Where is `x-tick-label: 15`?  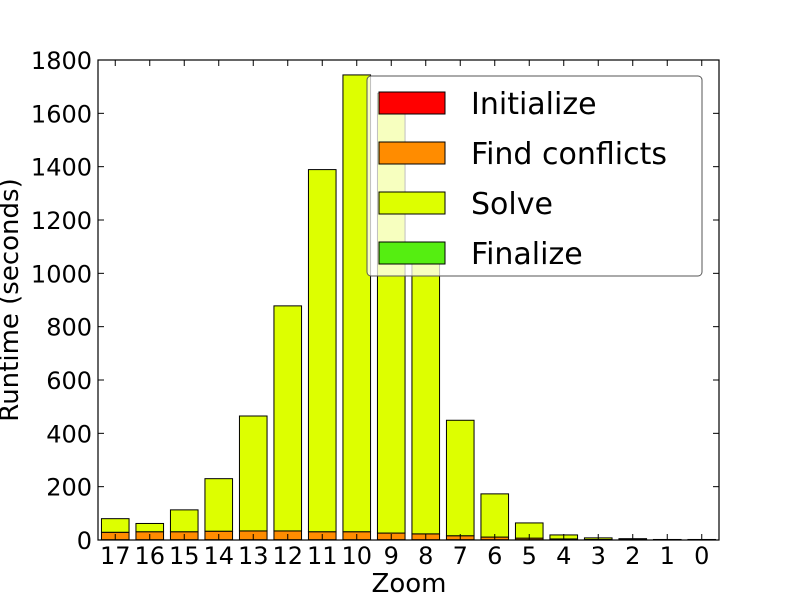 x-tick-label: 15 is located at coordinates (184, 556).